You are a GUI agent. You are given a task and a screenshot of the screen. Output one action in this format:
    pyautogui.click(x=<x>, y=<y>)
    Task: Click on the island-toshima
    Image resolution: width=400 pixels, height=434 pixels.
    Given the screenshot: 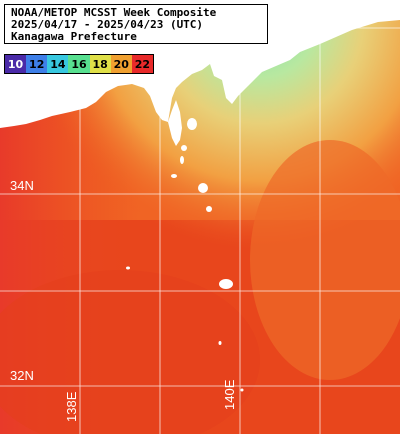 What is the action you would take?
    pyautogui.click(x=184, y=148)
    